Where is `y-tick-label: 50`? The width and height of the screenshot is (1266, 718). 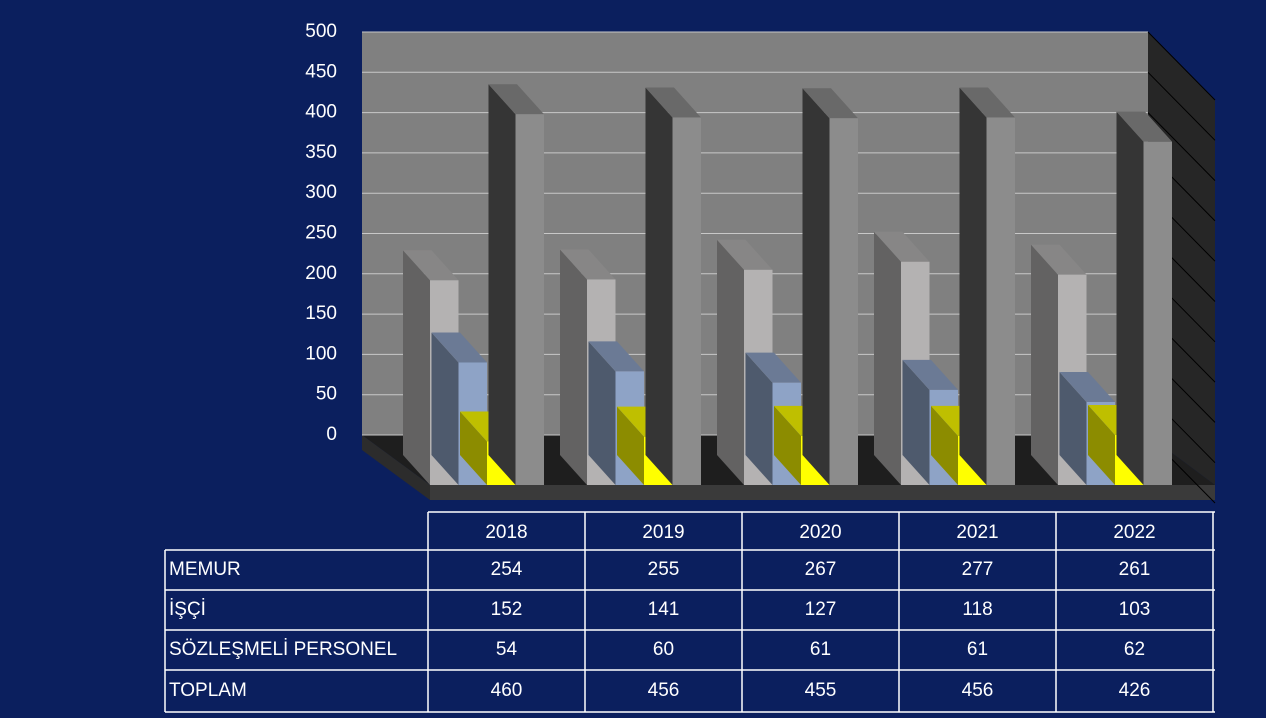
y-tick-label: 50 is located at coordinates (326, 394).